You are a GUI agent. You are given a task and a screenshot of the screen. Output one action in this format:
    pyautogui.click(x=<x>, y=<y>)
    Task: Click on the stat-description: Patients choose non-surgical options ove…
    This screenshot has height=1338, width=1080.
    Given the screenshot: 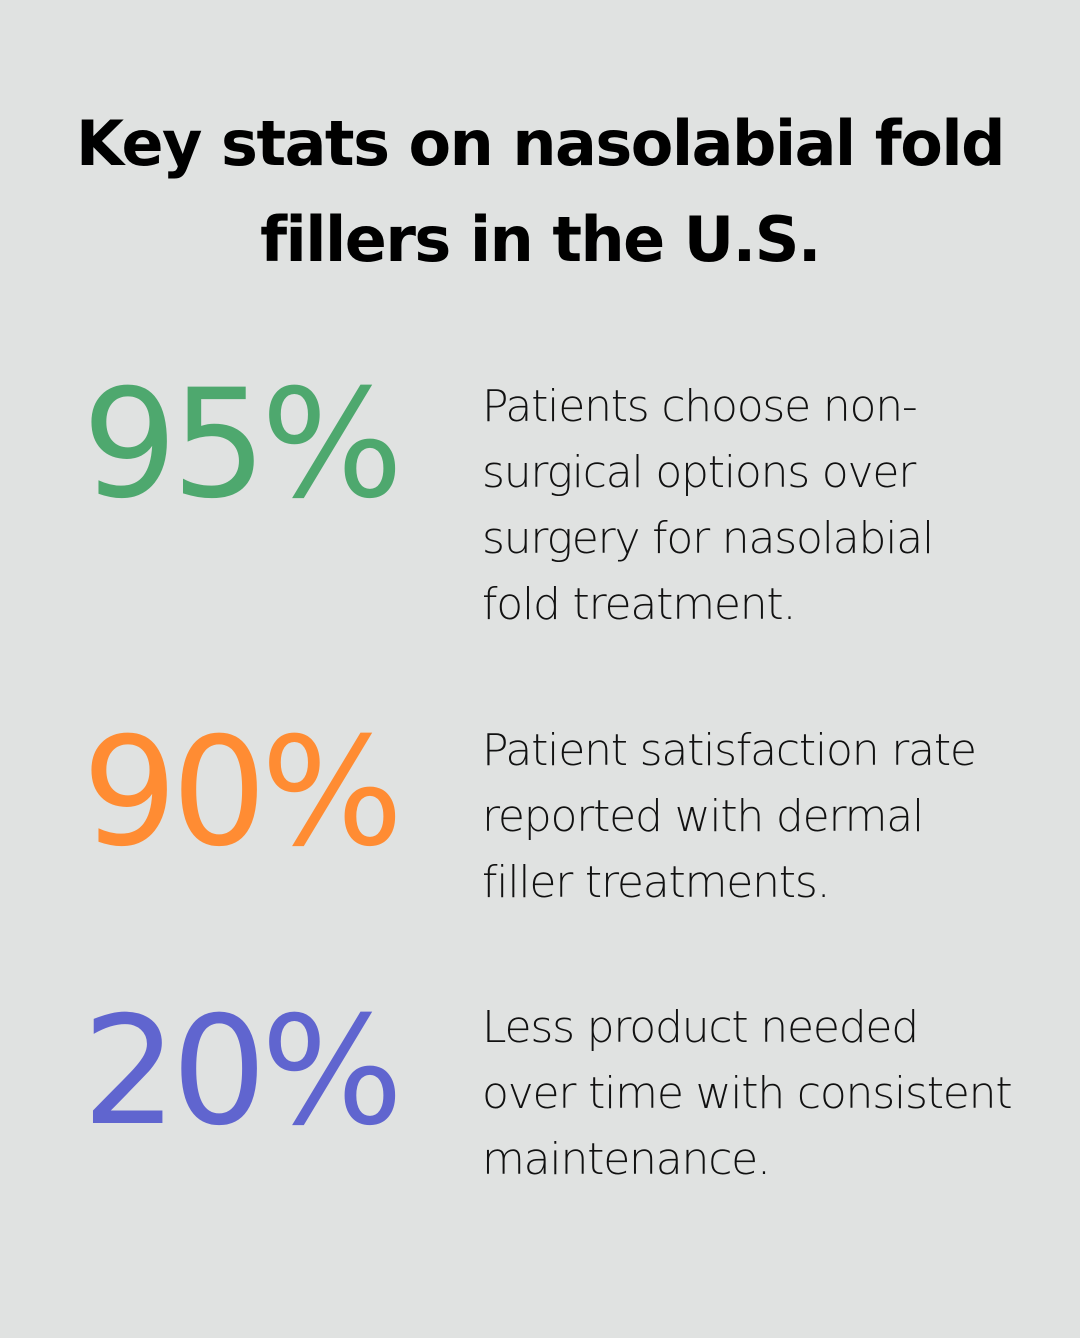 What is the action you would take?
    pyautogui.click(x=708, y=505)
    